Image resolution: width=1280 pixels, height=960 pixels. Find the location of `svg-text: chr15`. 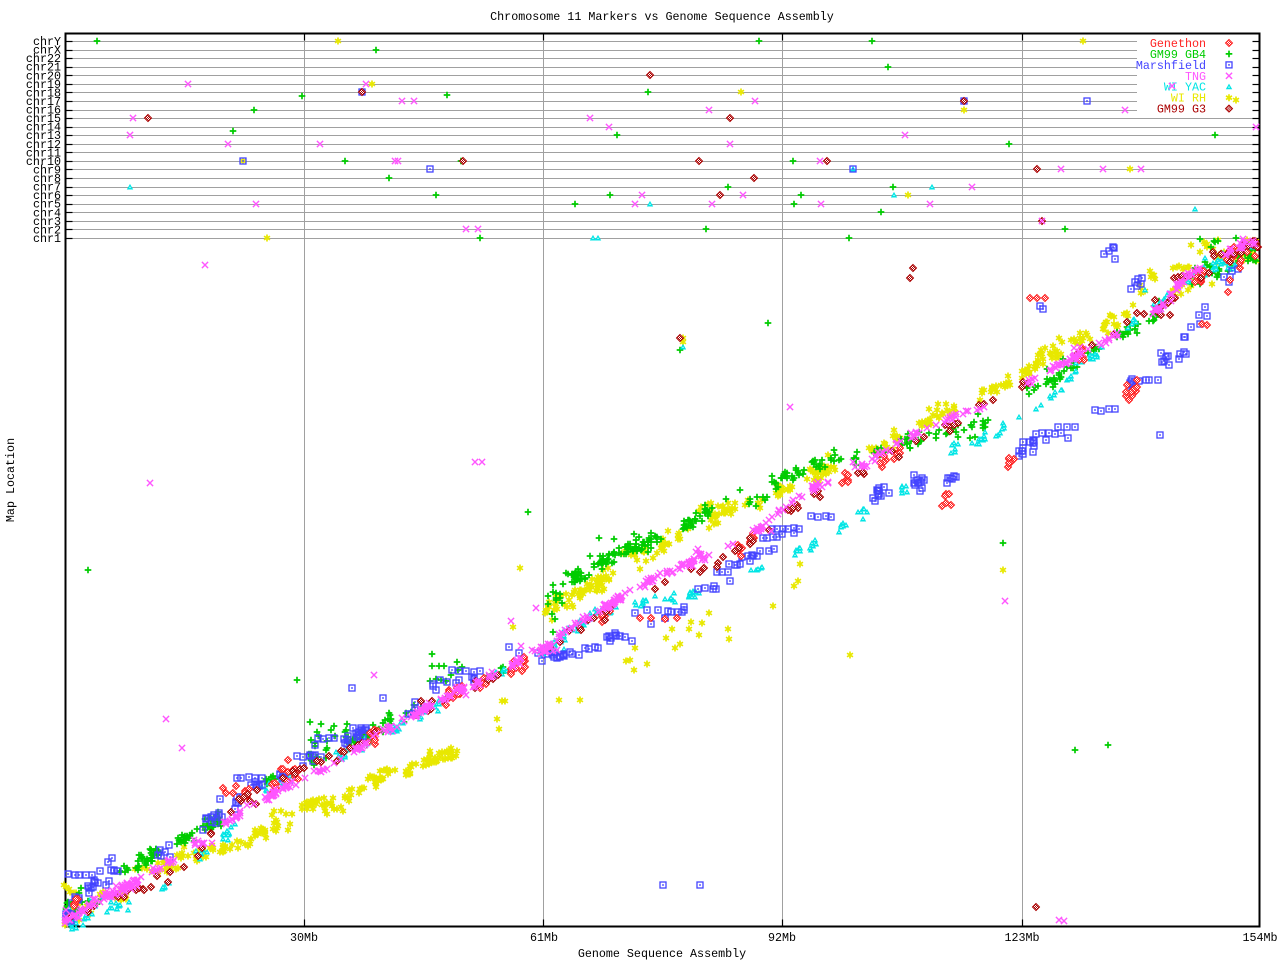

svg-text: chr15 is located at coordinates (43, 119).